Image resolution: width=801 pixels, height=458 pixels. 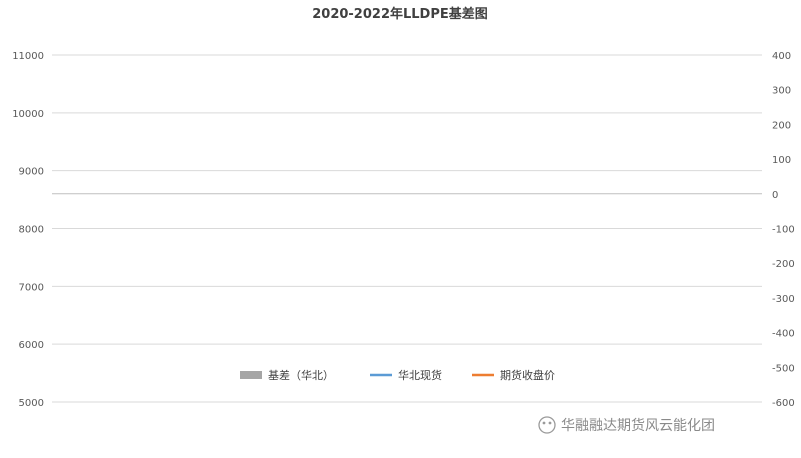 I want to click on y-right-tick-label: -200, so click(x=783, y=264).